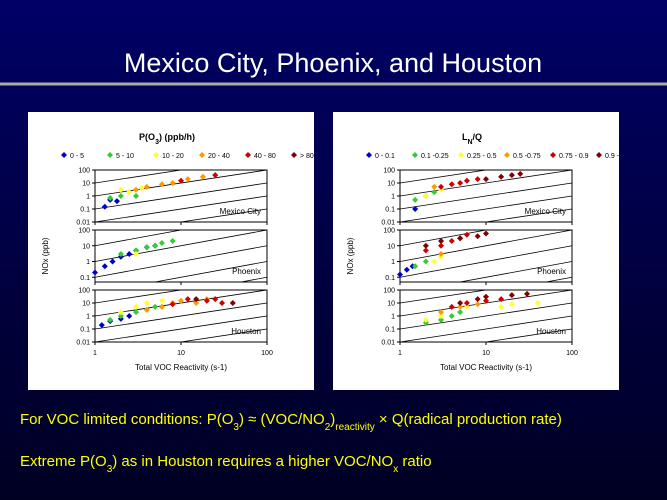 Image resolution: width=667 pixels, height=500 pixels. Describe the element at coordinates (219, 156) in the screenshot. I see `legend-label: 20 - 40` at that location.